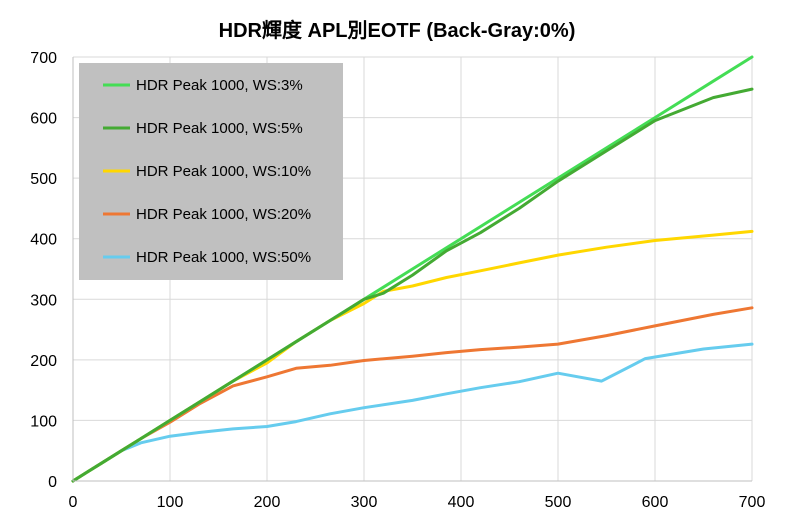 The width and height of the screenshot is (795, 530). Describe the element at coordinates (43, 58) in the screenshot. I see `y-tick-label: 700` at that location.